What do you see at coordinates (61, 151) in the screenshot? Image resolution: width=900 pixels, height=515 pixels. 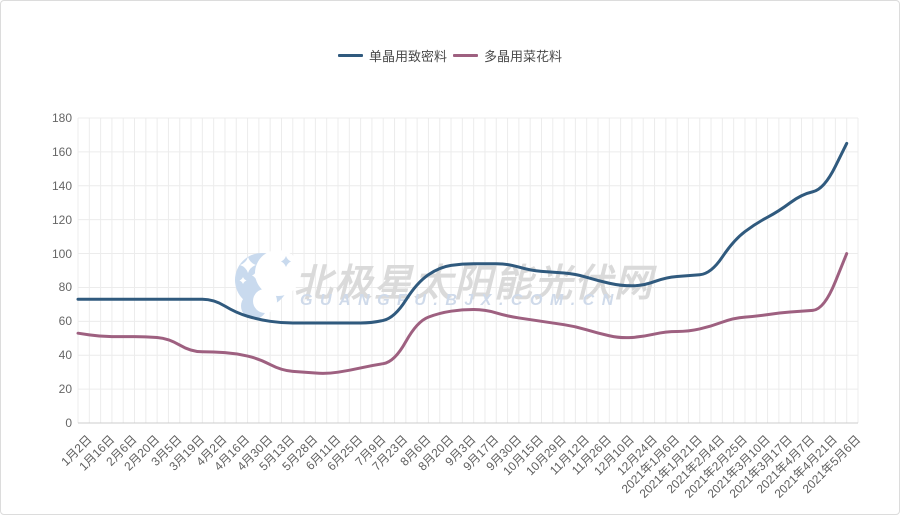 I see `y-axis-tick-label: 160` at bounding box center [61, 151].